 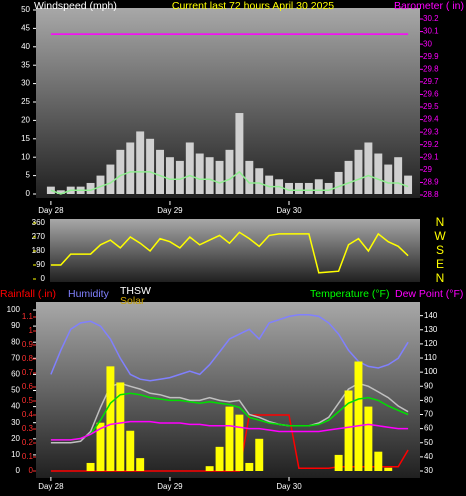 What do you see at coordinates (25, 28) in the screenshot?
I see `y-tick-label: 45` at bounding box center [25, 28].